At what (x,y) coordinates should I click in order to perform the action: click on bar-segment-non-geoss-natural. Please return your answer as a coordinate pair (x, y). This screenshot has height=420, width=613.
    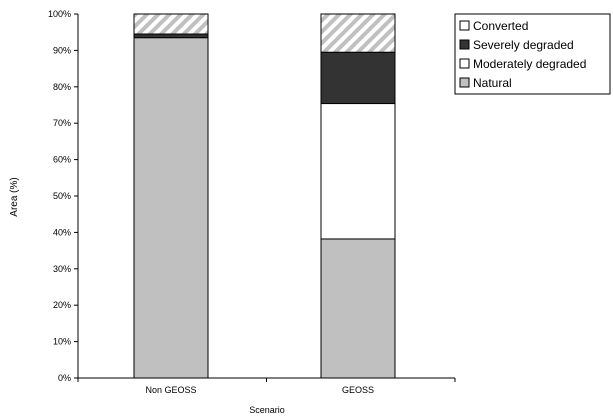
    Looking at the image, I should click on (171, 208).